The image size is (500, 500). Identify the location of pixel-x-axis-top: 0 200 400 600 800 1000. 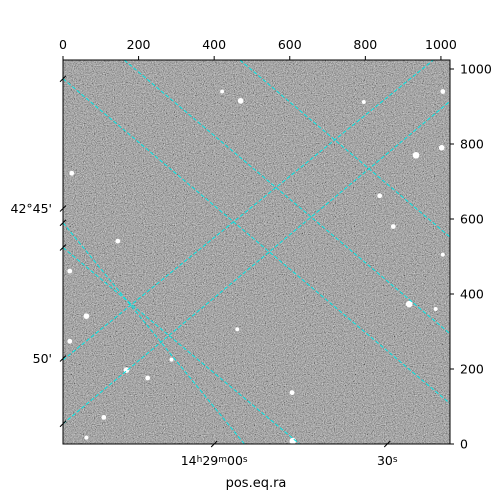
(258, 48).